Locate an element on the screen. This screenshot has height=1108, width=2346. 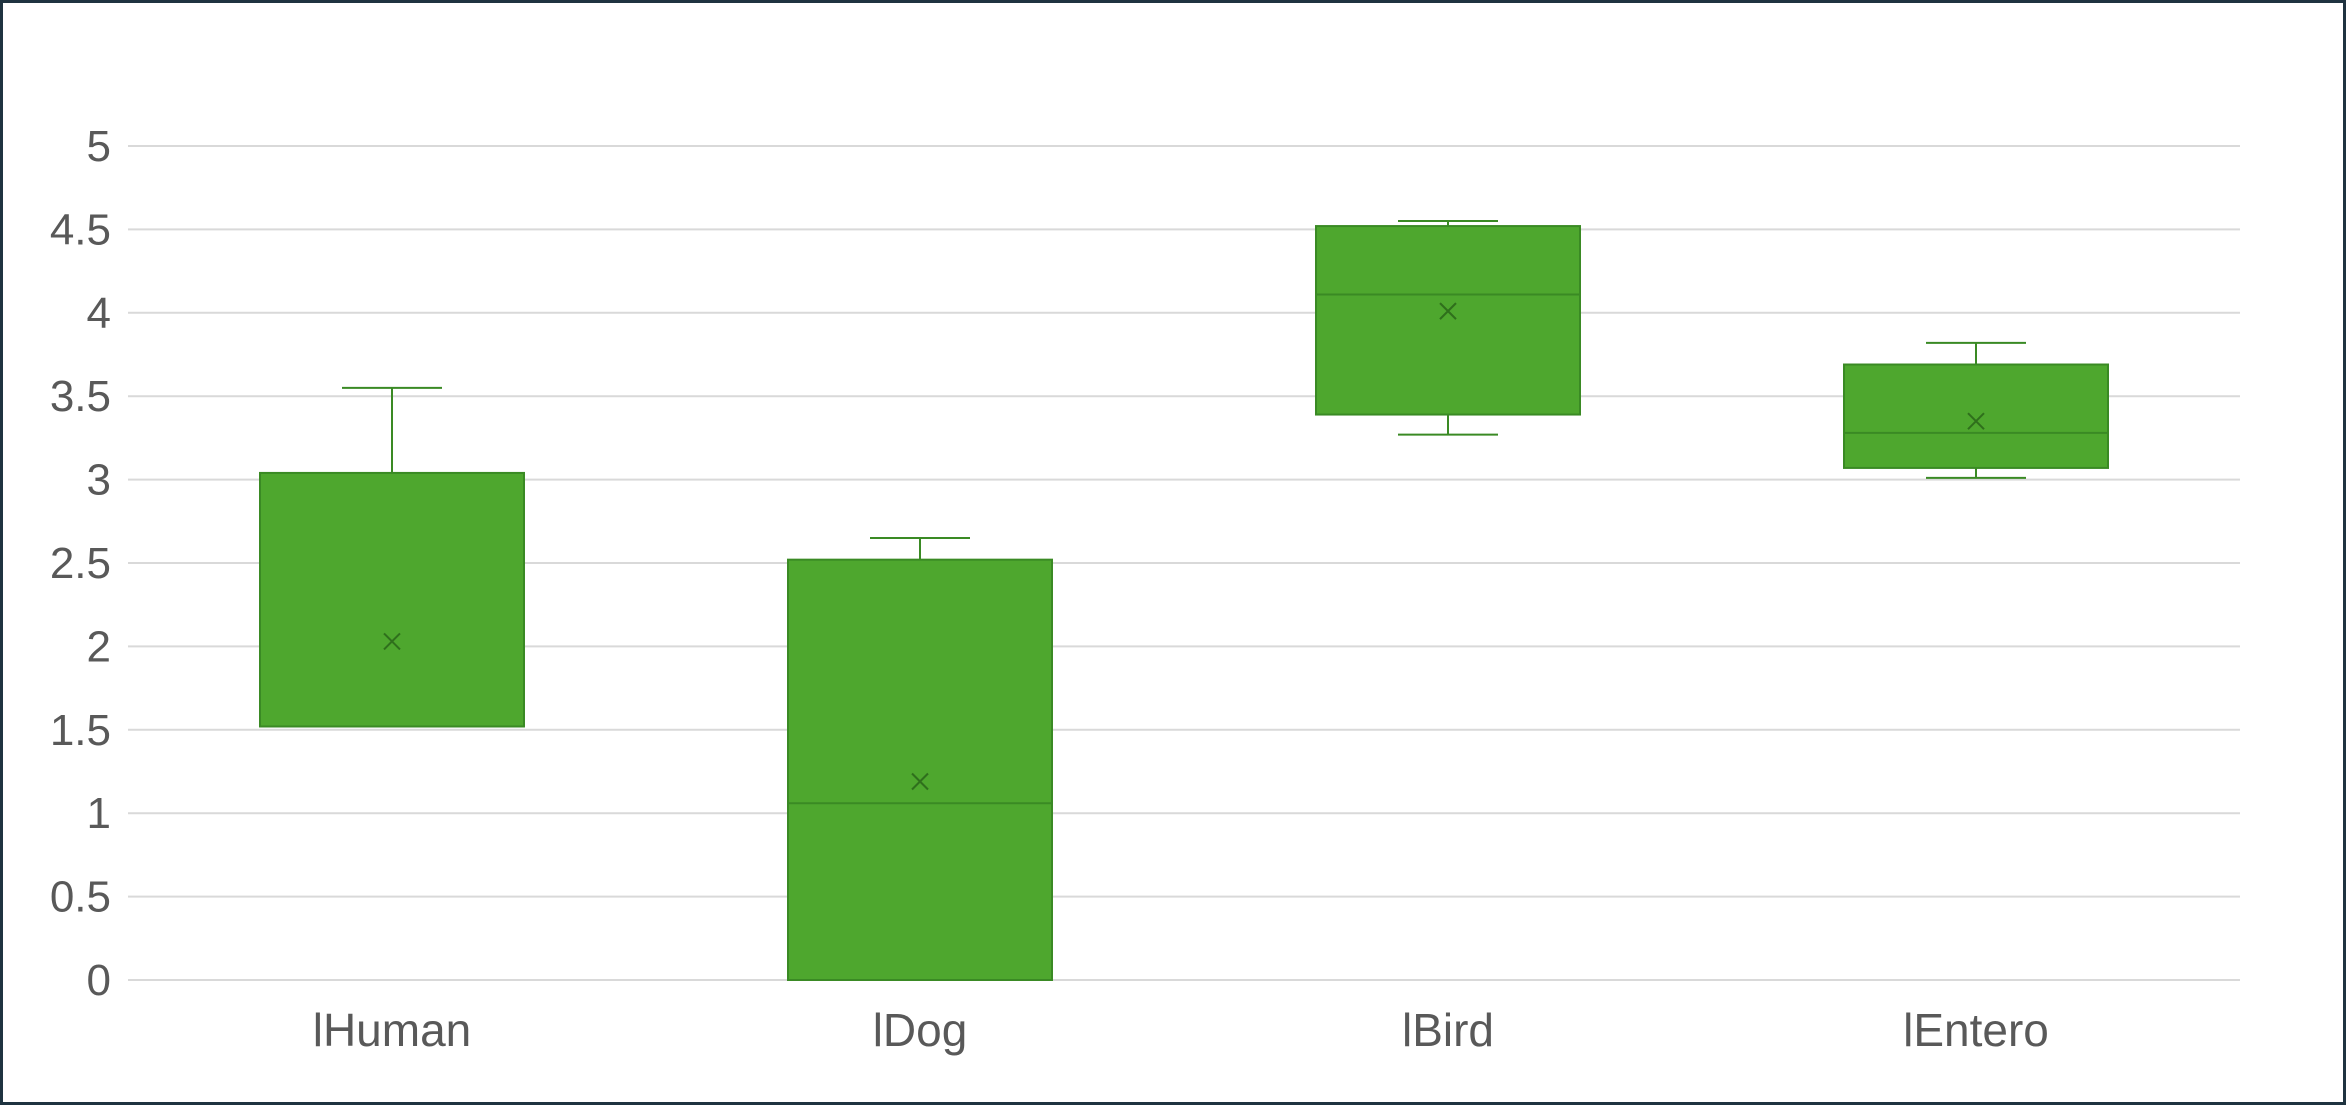
x-category-label: lEntero is located at coordinates (1976, 1030).